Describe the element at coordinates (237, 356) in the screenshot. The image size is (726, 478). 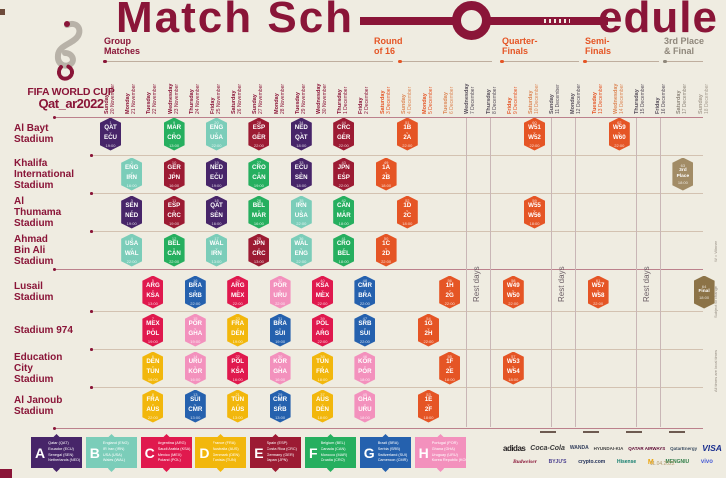
I see `match-number: 22` at that location.